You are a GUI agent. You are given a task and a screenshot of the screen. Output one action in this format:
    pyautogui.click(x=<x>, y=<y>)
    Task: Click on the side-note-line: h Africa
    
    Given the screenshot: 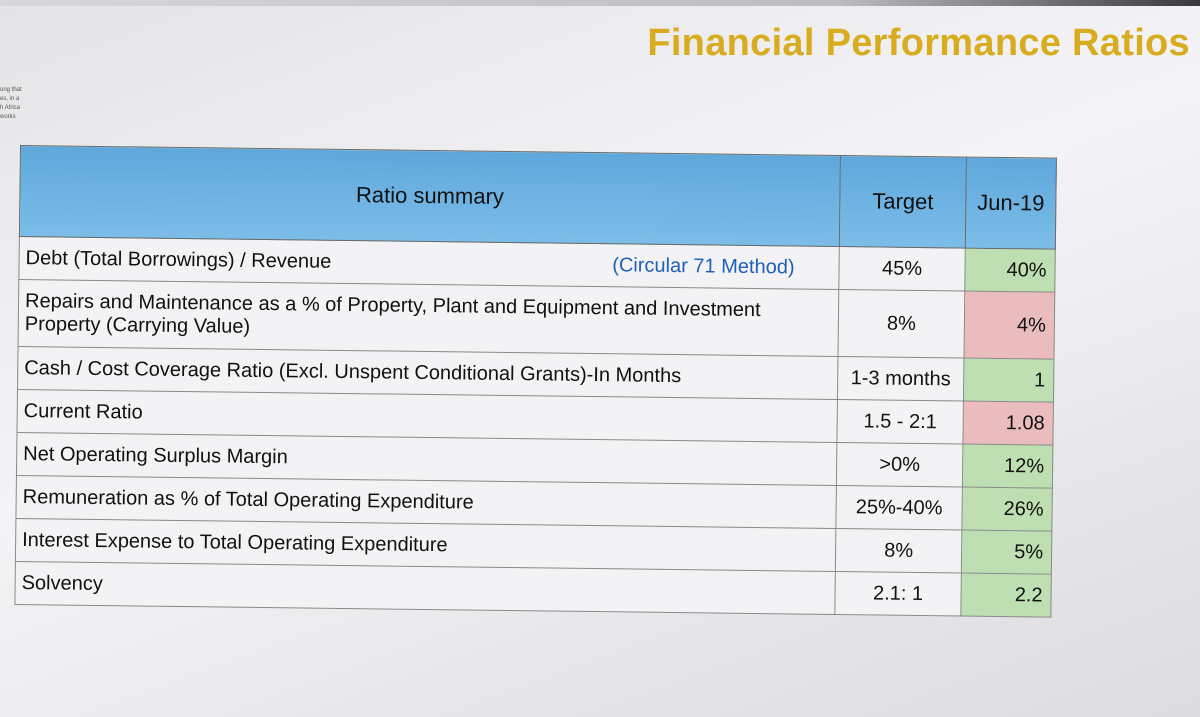 What is the action you would take?
    pyautogui.click(x=10, y=108)
    